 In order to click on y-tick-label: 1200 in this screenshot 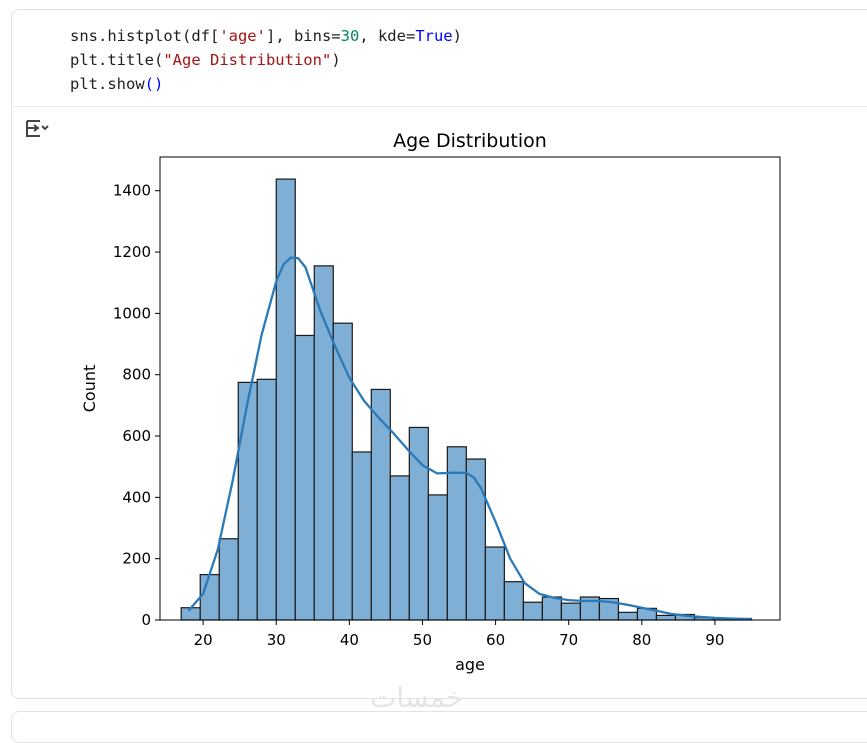, I will do `click(132, 252)`.